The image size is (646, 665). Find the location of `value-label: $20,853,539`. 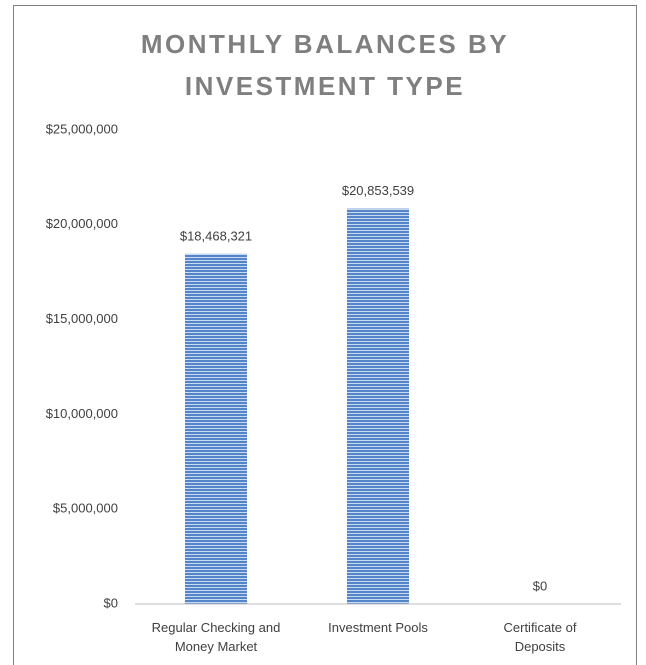

value-label: $20,853,539 is located at coordinates (378, 190).